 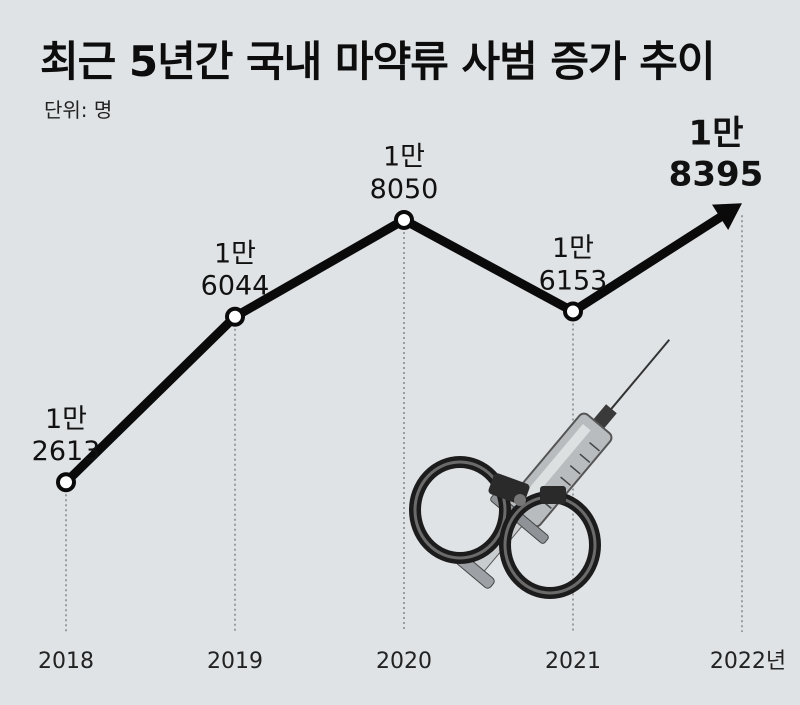 What do you see at coordinates (727, 216) in the screenshot?
I see `series-arrowhead` at bounding box center [727, 216].